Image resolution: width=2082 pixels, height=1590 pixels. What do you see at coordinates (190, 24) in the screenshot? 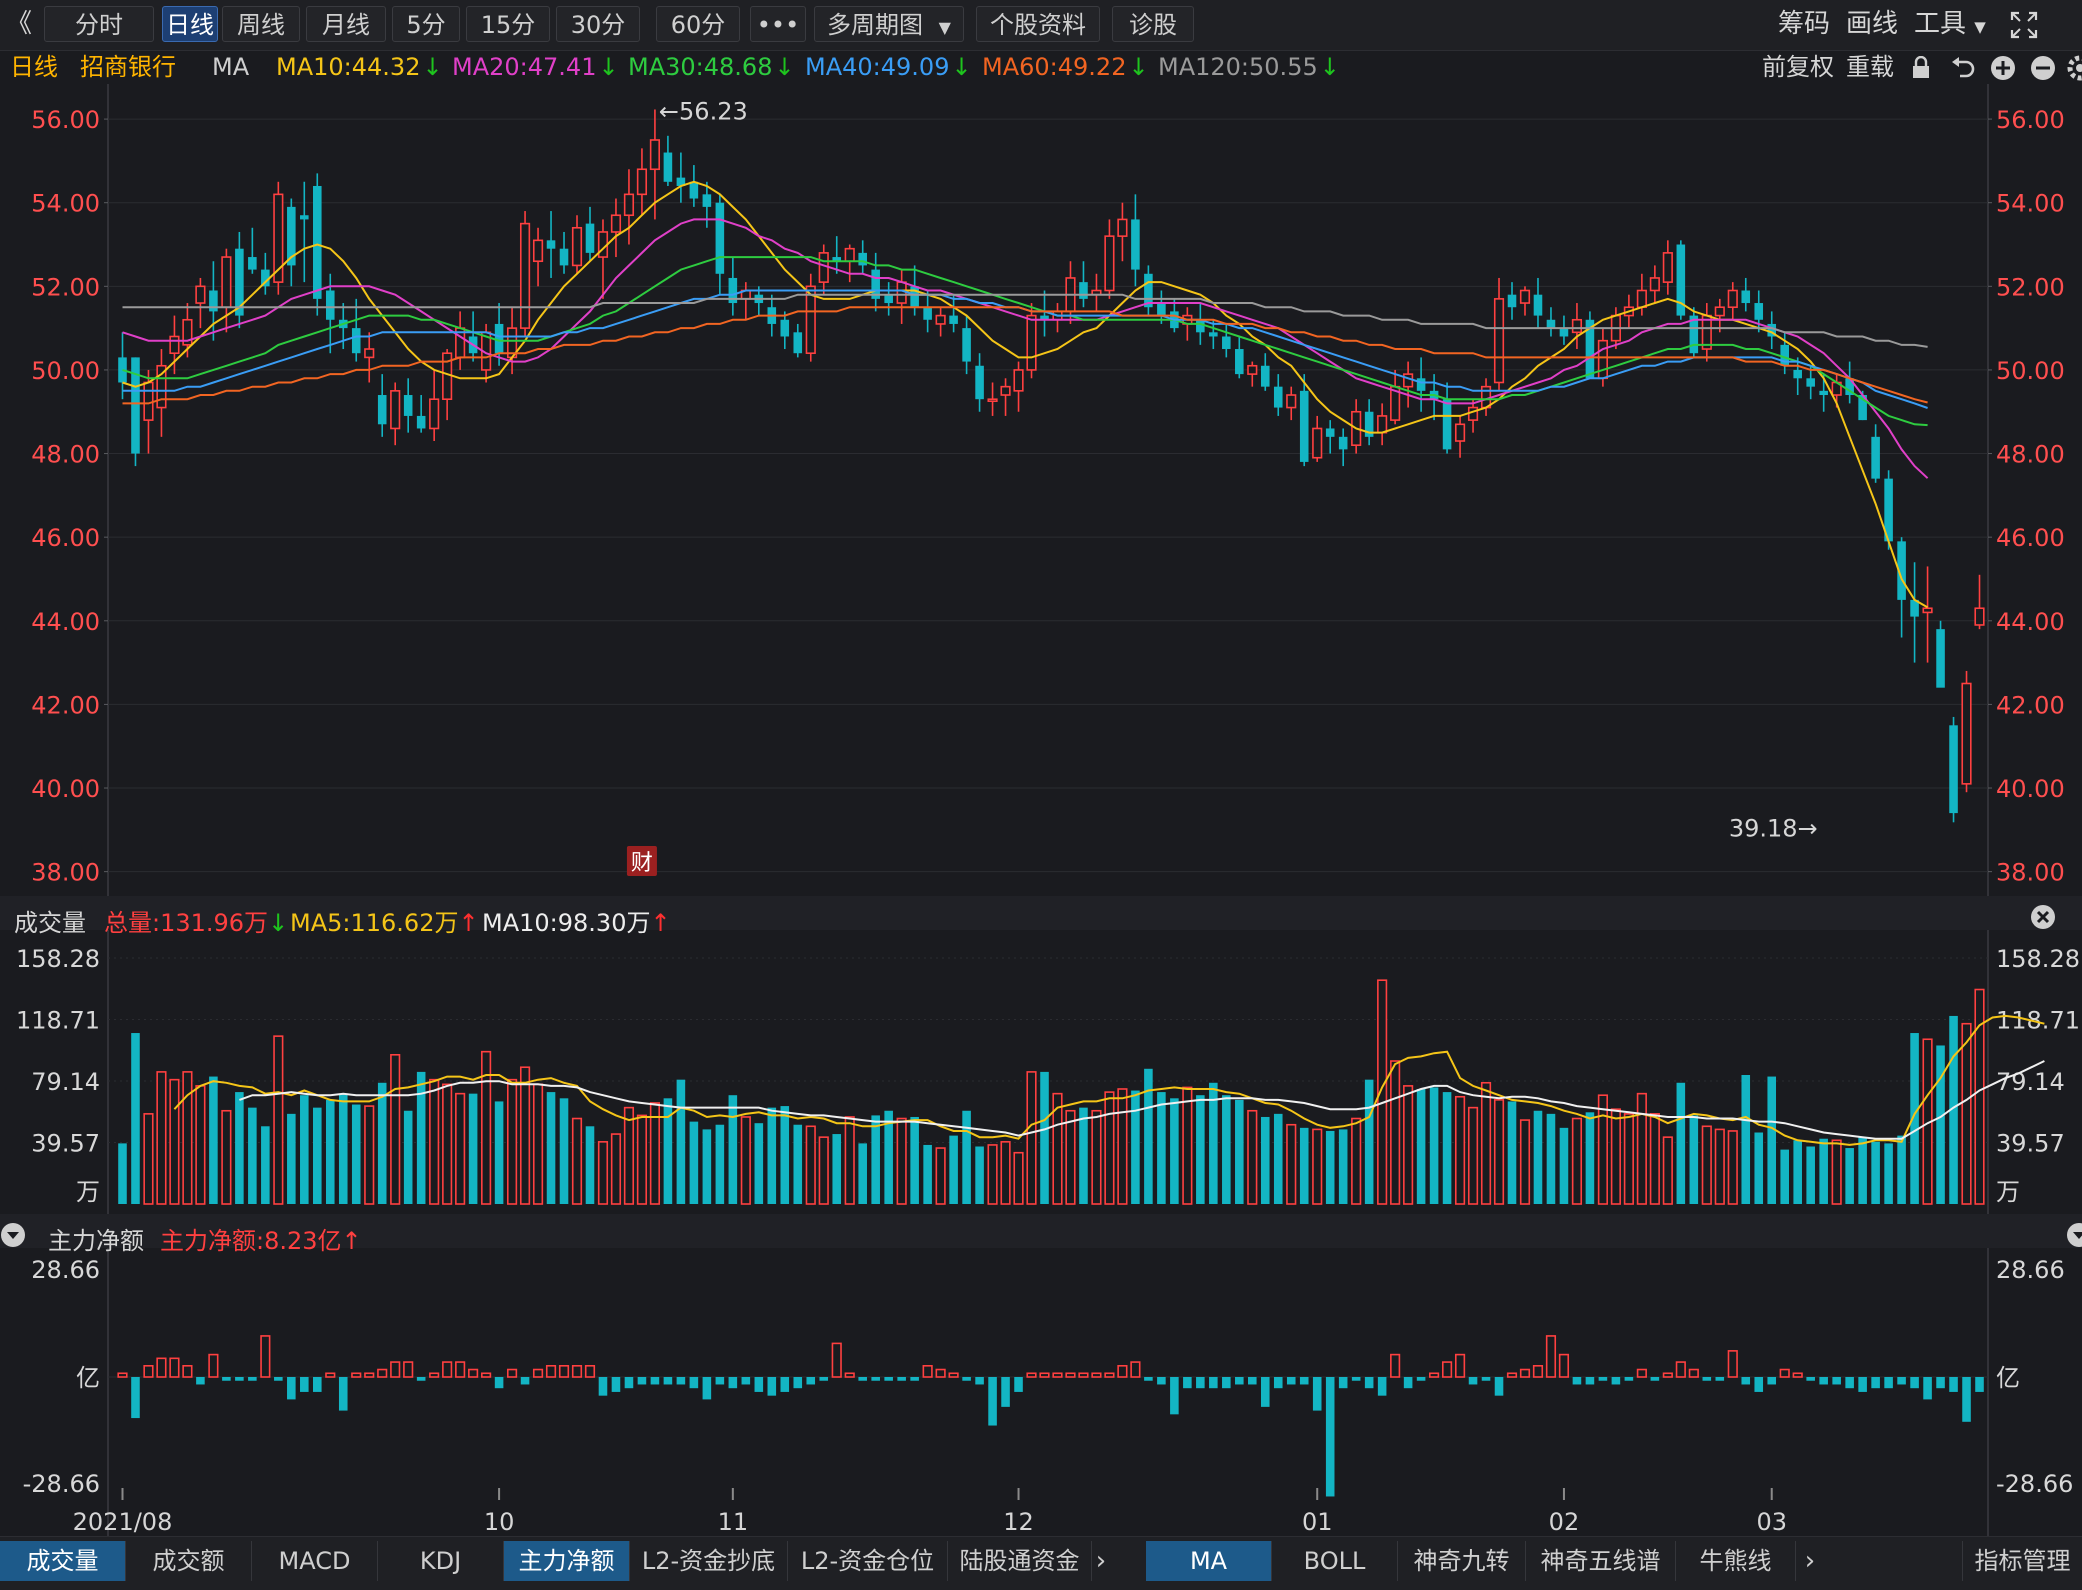
I see `period-button-1: 日线` at bounding box center [190, 24].